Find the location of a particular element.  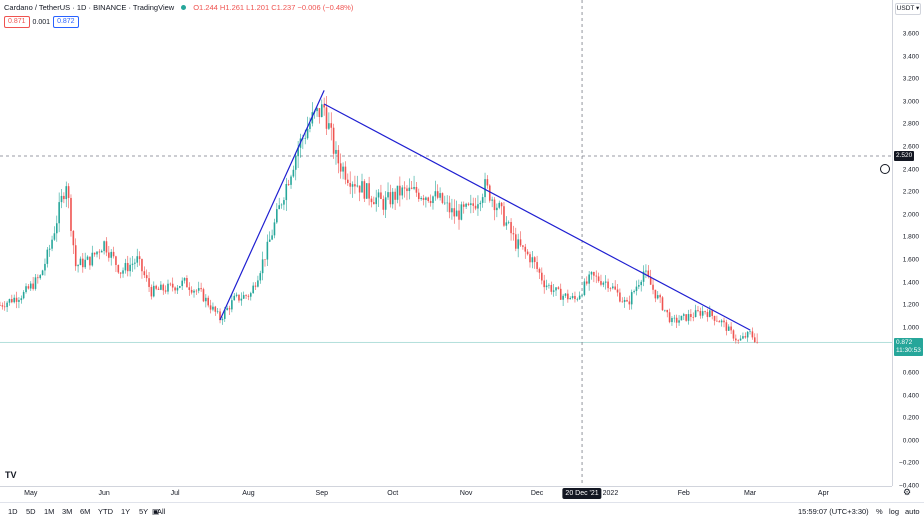

ask-price: 0.872 is located at coordinates (66, 22).